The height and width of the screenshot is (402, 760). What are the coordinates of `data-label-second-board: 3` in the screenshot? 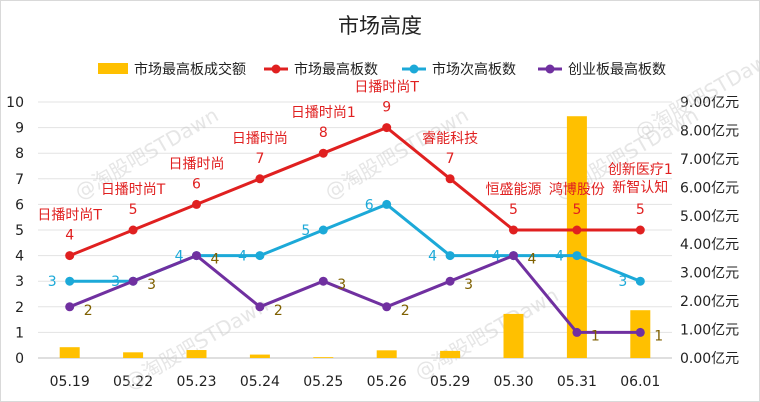 It's located at (52, 282).